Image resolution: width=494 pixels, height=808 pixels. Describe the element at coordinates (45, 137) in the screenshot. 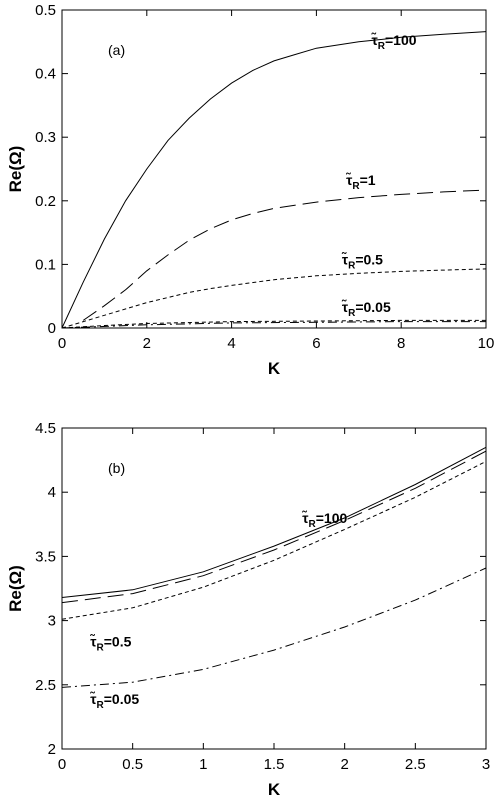

I see `y-tick-label: 0.3` at that location.